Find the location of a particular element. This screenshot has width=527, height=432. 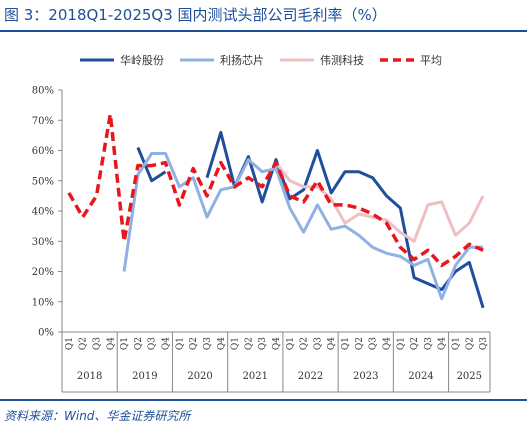

legend-label-0: 华岭股份 is located at coordinates (142, 60).